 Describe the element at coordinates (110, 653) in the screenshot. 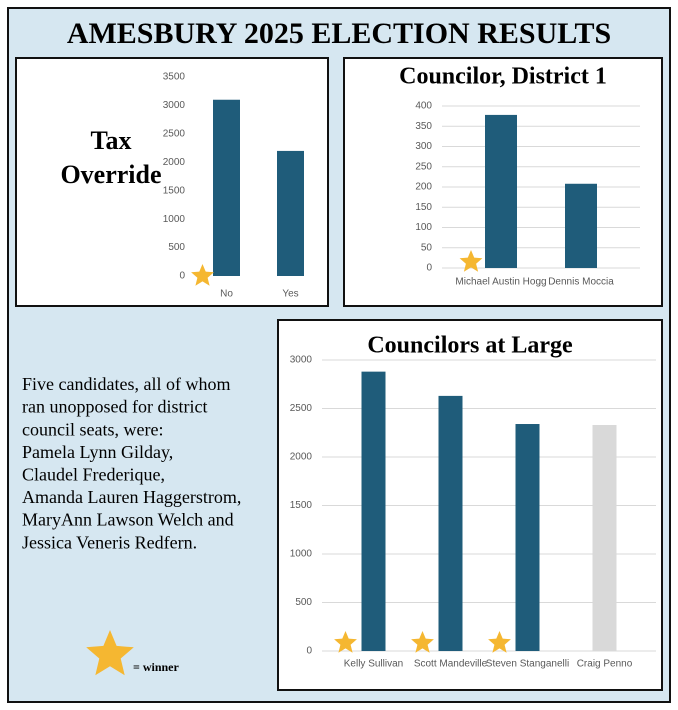

I see `legend-star` at that location.